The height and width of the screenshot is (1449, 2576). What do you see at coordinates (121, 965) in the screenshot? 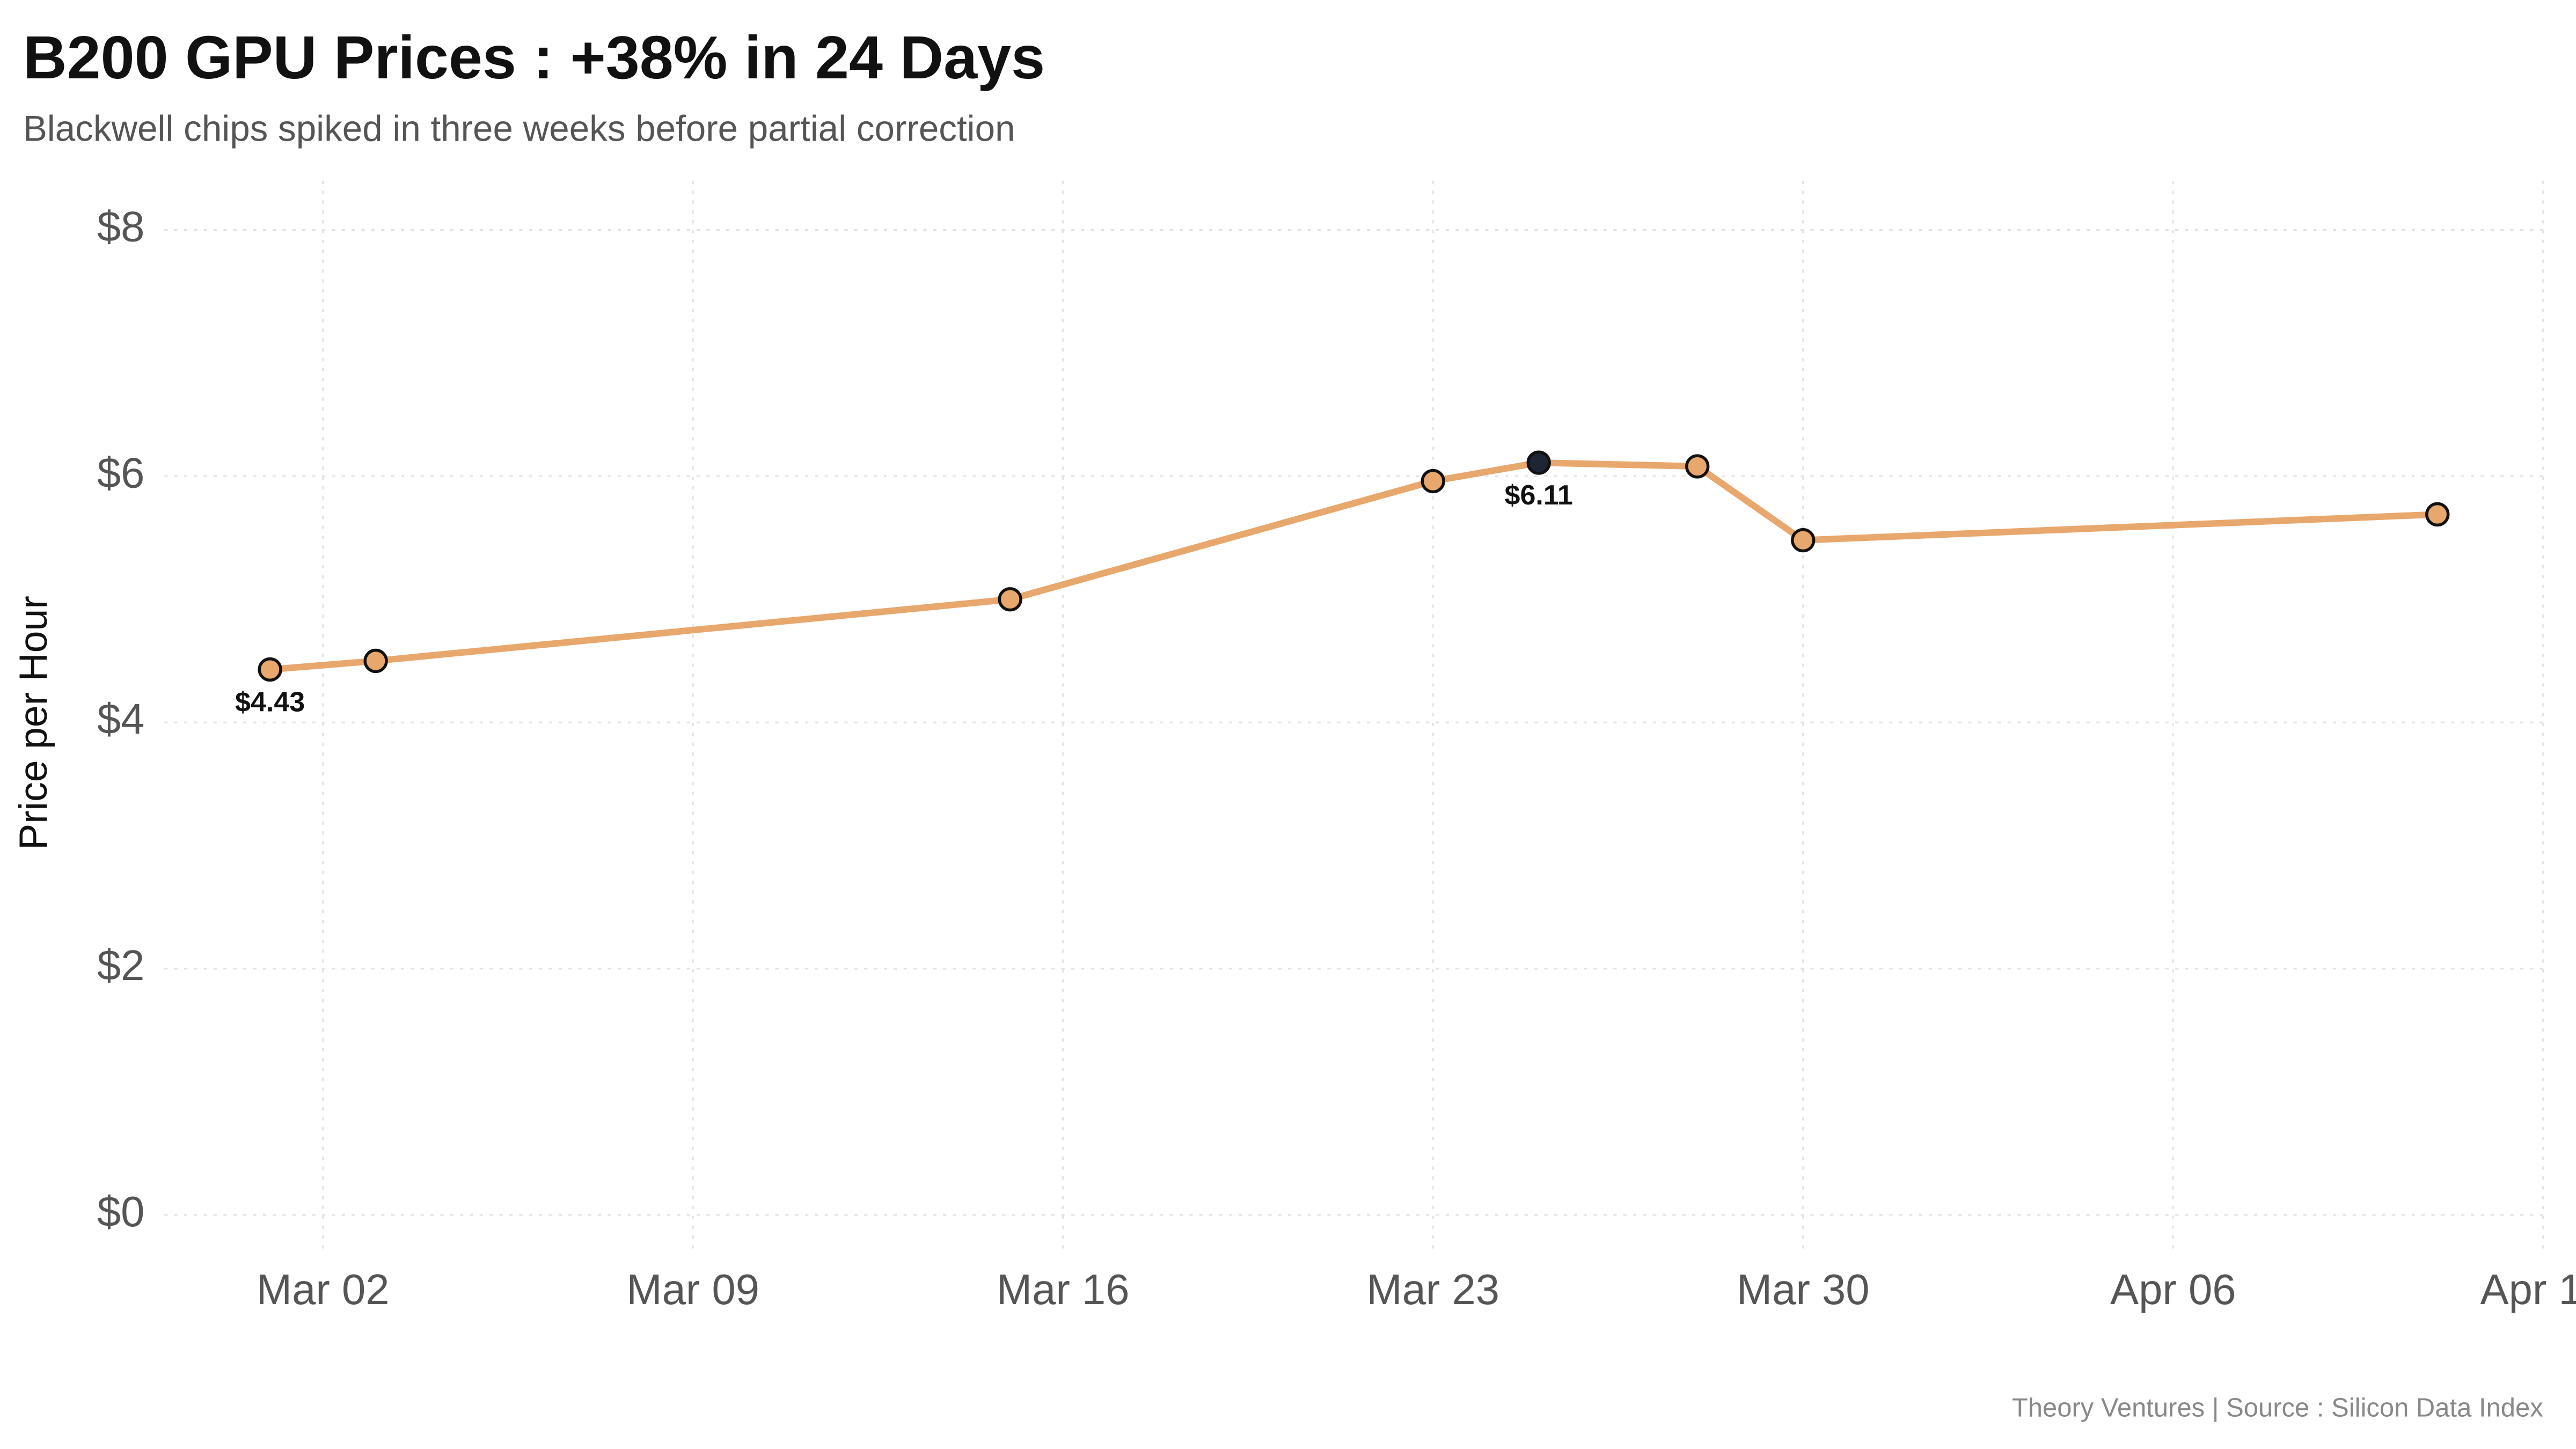
I see `y-tick-label: $2` at bounding box center [121, 965].